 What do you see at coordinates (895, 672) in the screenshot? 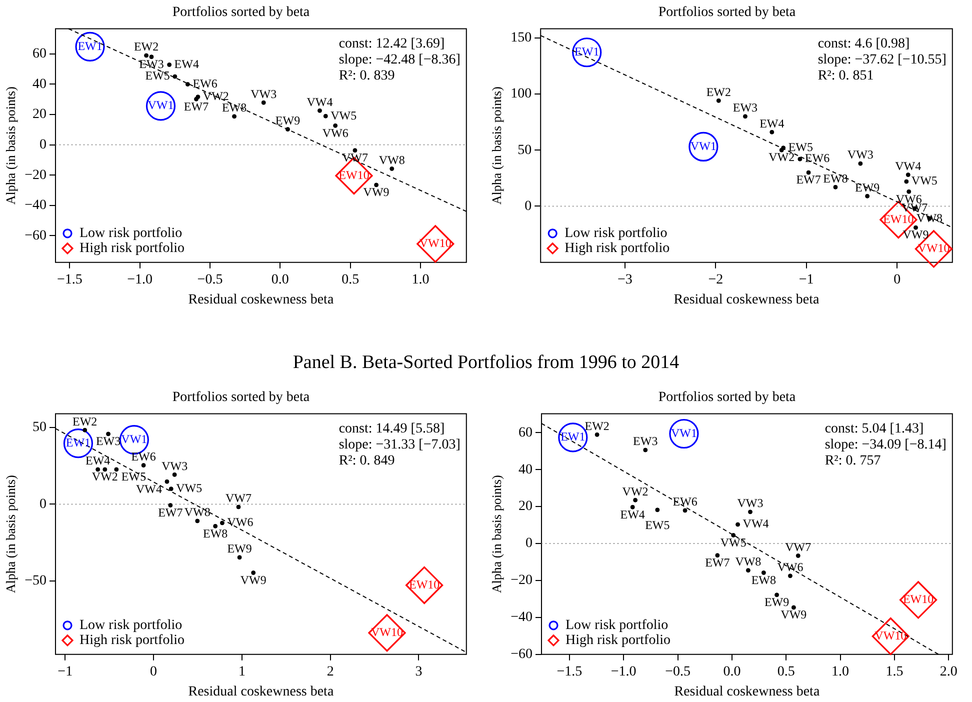
I see `x-tick-label: 1.5` at bounding box center [895, 672].